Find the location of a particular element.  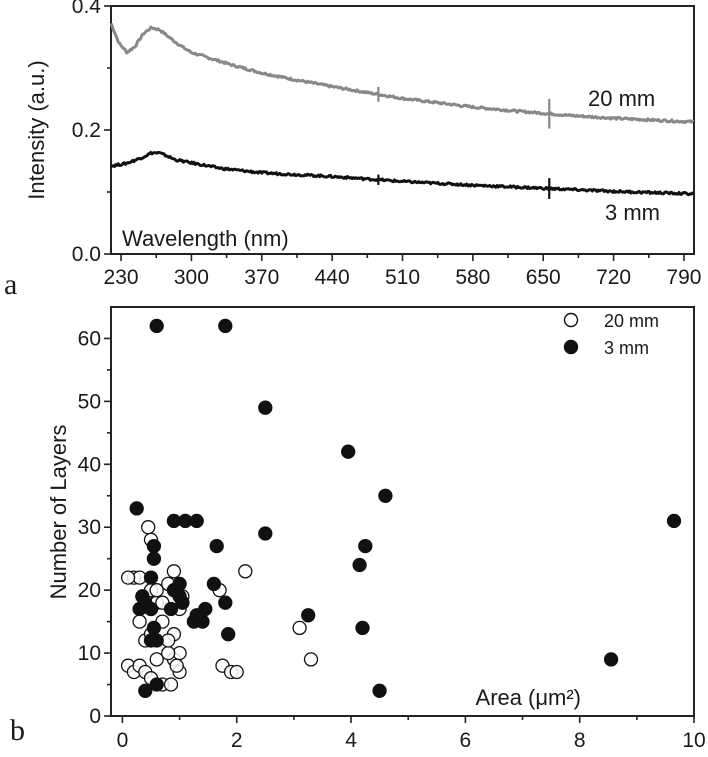

panel-b-y-axis-label: Number of Layers is located at coordinates (58, 512).